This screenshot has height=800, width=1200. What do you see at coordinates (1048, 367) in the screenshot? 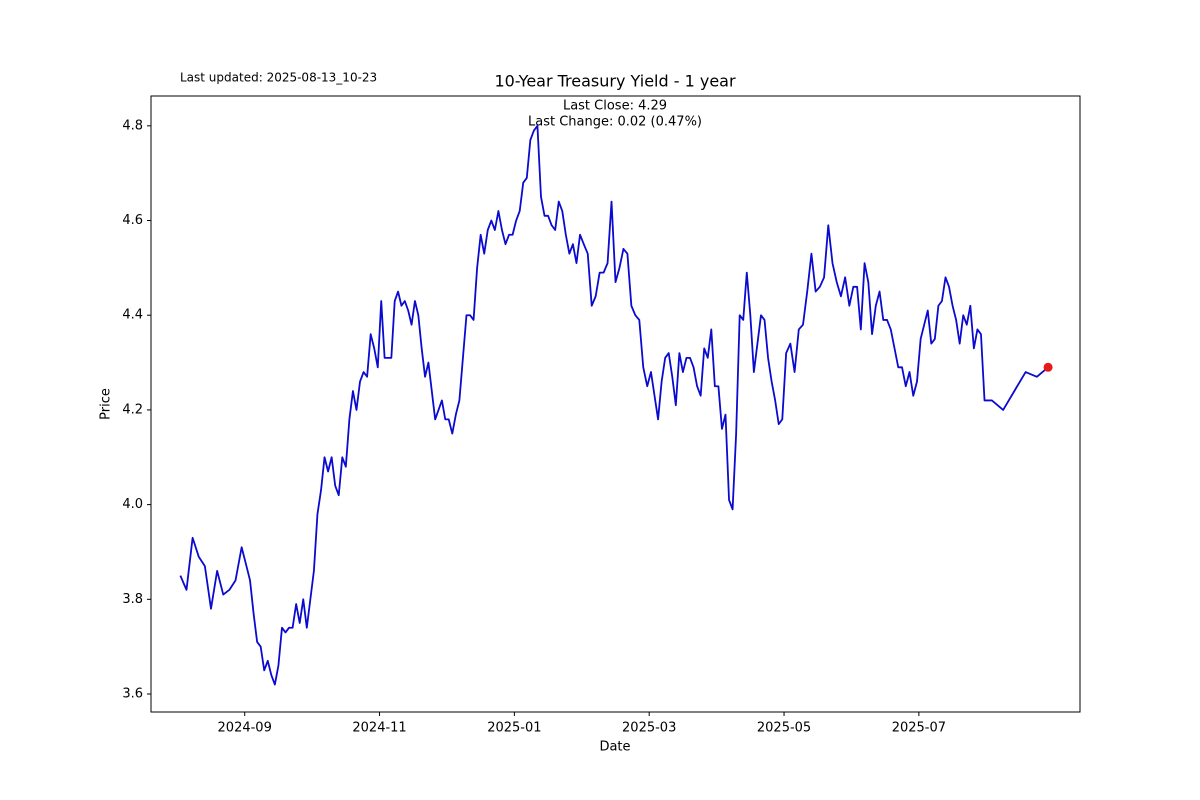
I see `last-point` at bounding box center [1048, 367].